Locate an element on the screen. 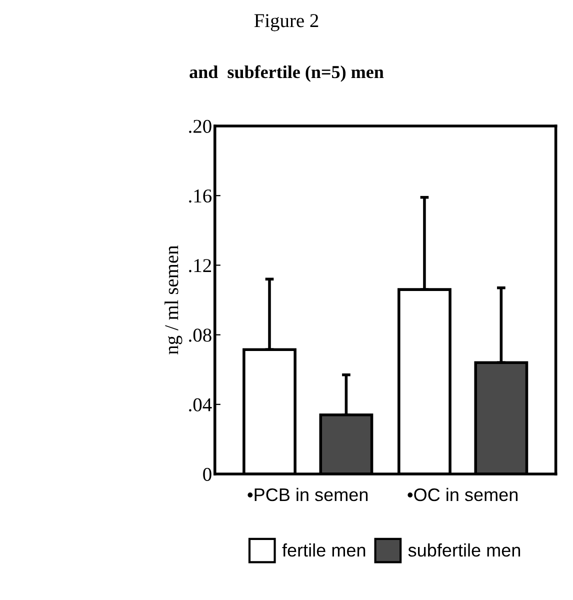 The image size is (573, 600). y-axis-title: ng / ml semen is located at coordinates (173, 299).